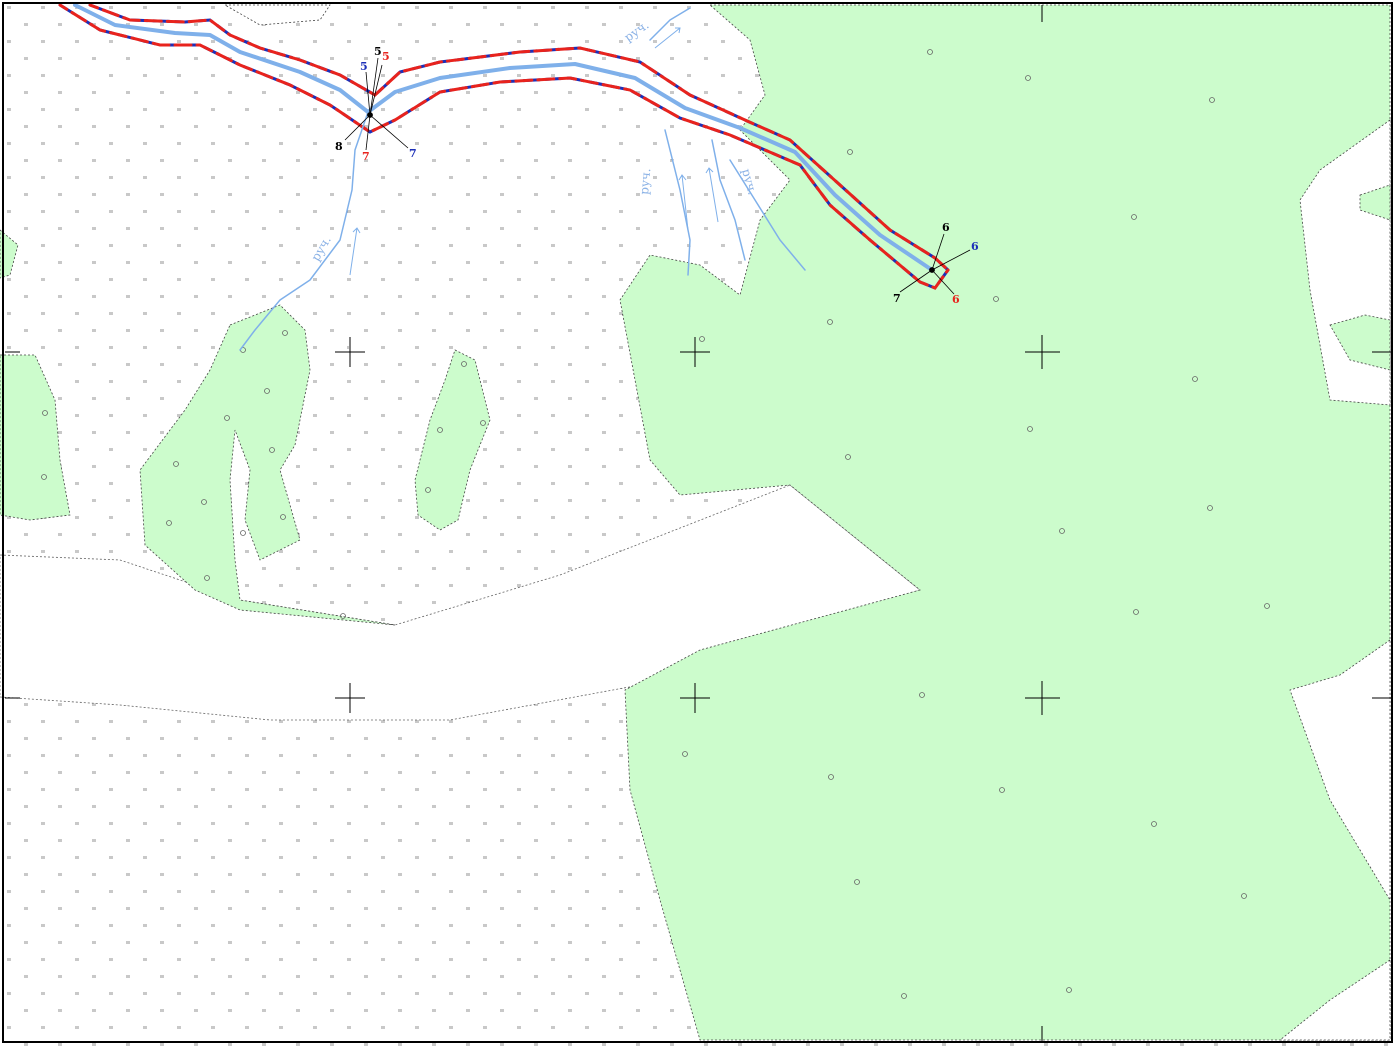 The image size is (1396, 1046). What do you see at coordinates (277, 15) in the screenshot?
I see `clearing-corner` at bounding box center [277, 15].